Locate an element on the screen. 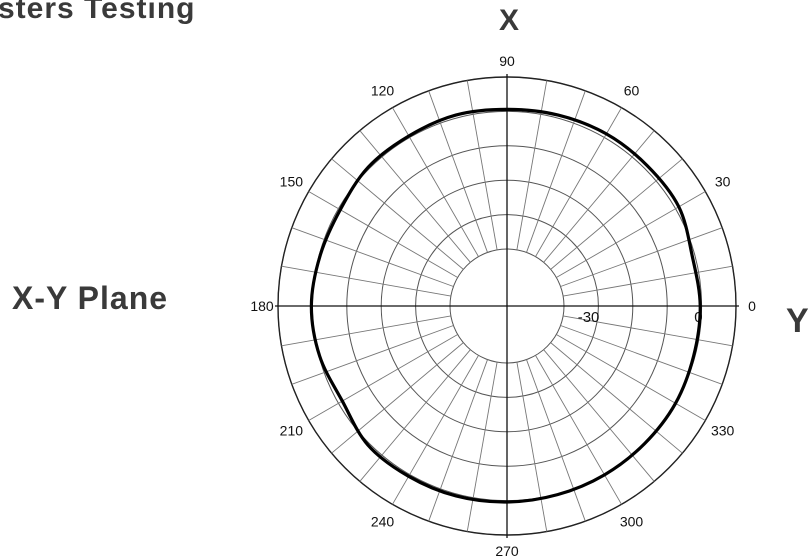 The image size is (809, 560). angle-tick-label: 210 is located at coordinates (292, 431).